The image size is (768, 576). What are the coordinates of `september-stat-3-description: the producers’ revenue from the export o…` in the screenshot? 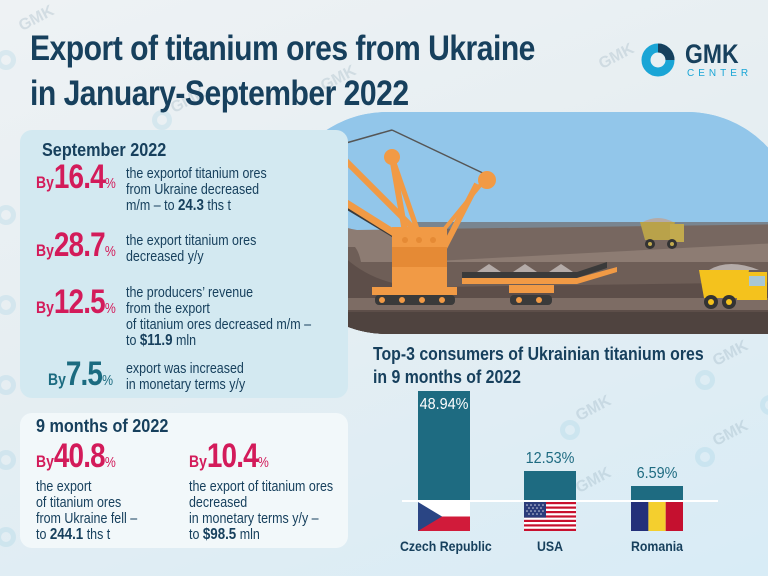 It's located at (218, 317).